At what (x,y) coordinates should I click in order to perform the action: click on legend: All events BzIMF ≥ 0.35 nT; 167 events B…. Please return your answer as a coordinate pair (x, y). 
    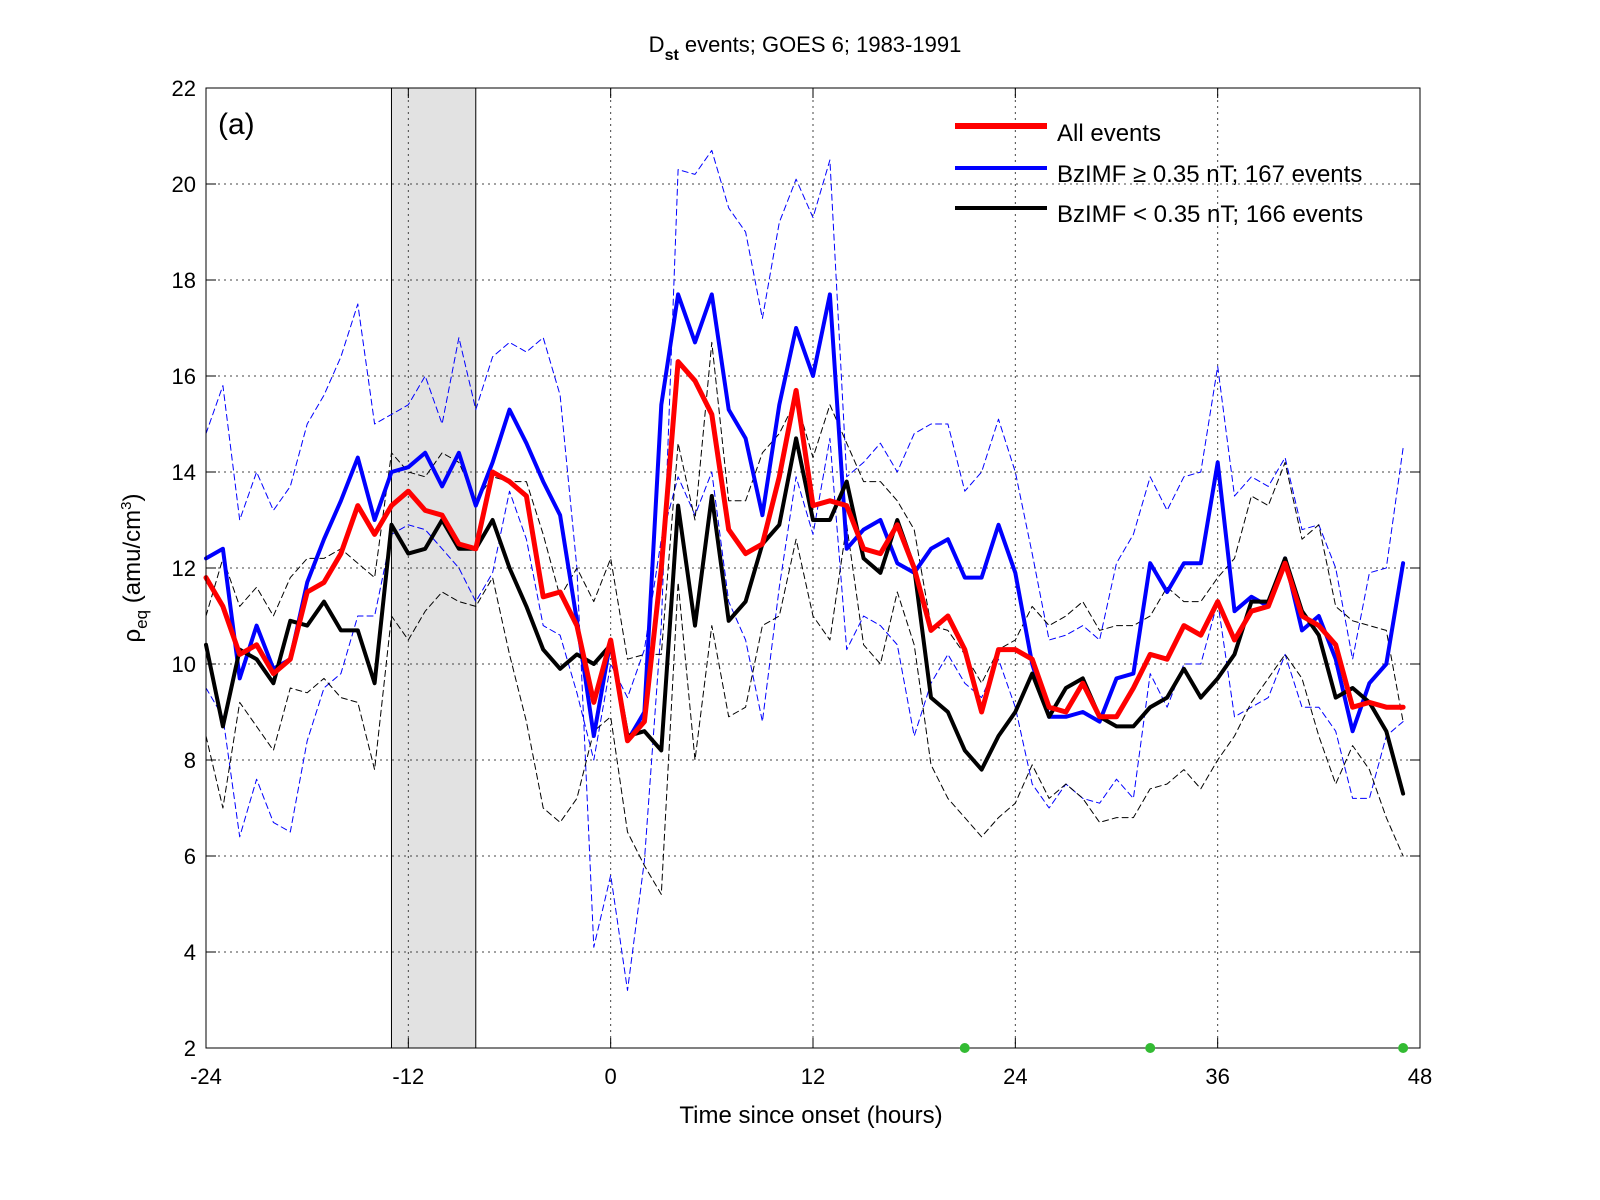
    Looking at the image, I should click on (1159, 174).